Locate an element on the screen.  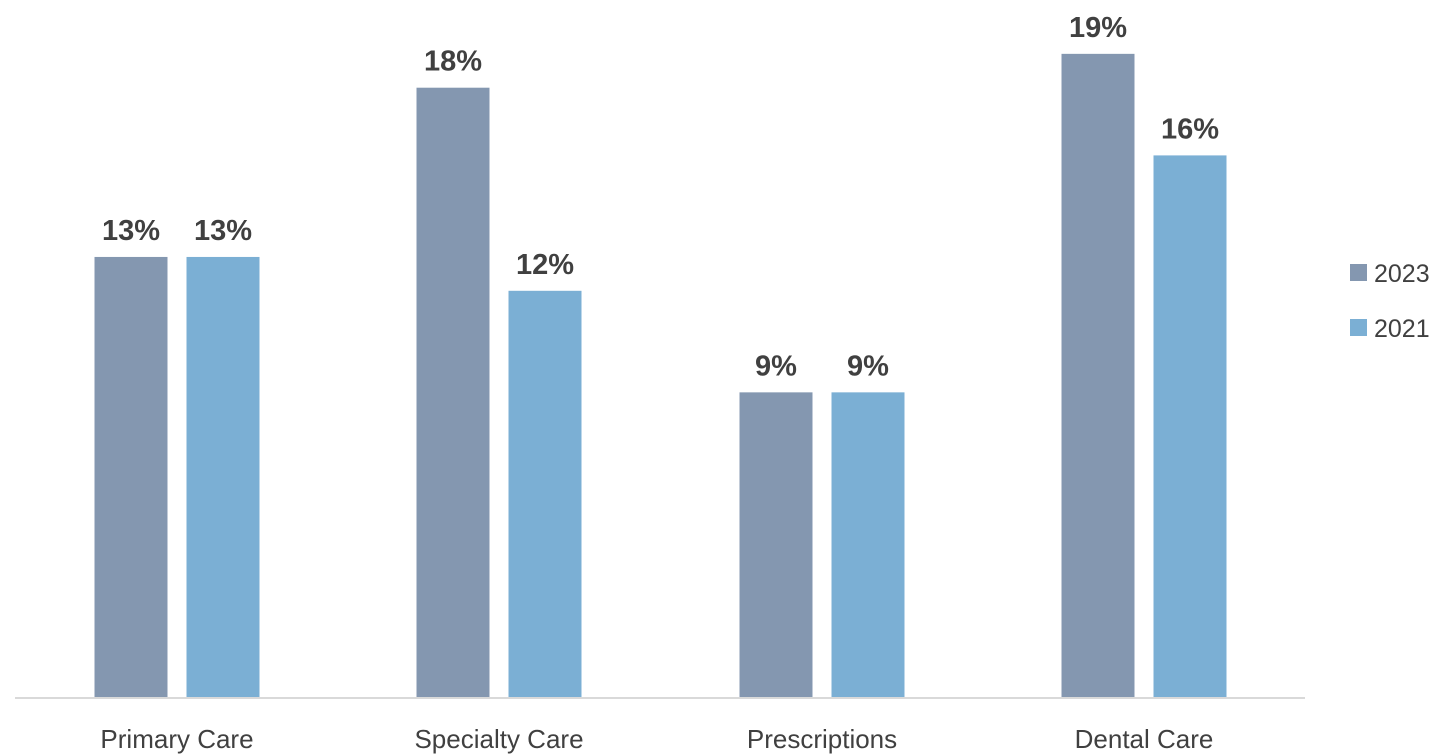
bar-primary-care-2023 is located at coordinates (131, 476).